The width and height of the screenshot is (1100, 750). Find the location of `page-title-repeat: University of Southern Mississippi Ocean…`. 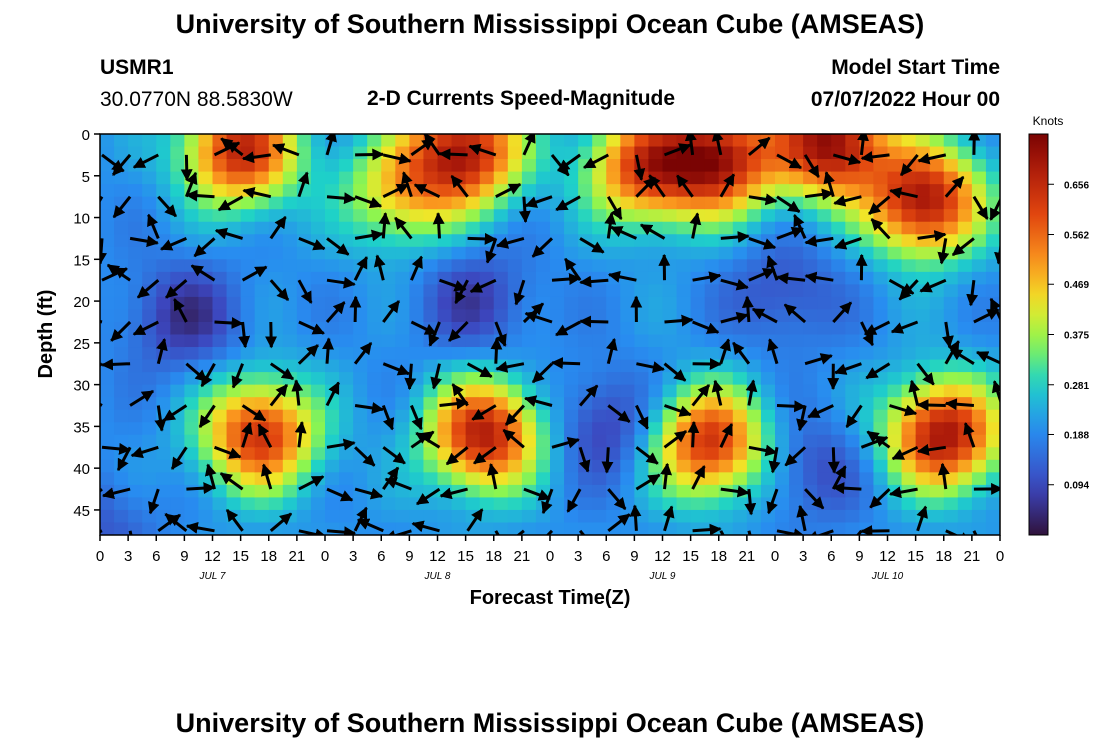

page-title-repeat: University of Southern Mississippi Ocean… is located at coordinates (550, 723).